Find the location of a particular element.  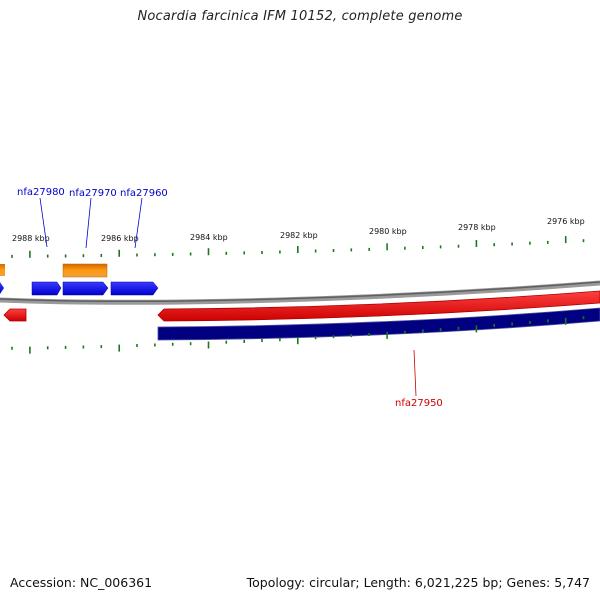

backbone-arc-highlight is located at coordinates (300, 292).